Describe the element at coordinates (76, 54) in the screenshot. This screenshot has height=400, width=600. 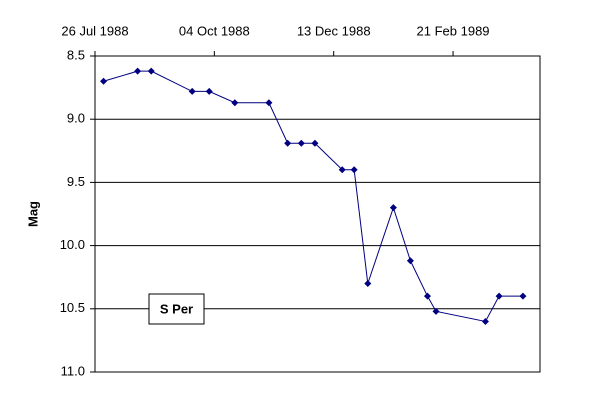
I see `y-tick-label: 8.5` at that location.